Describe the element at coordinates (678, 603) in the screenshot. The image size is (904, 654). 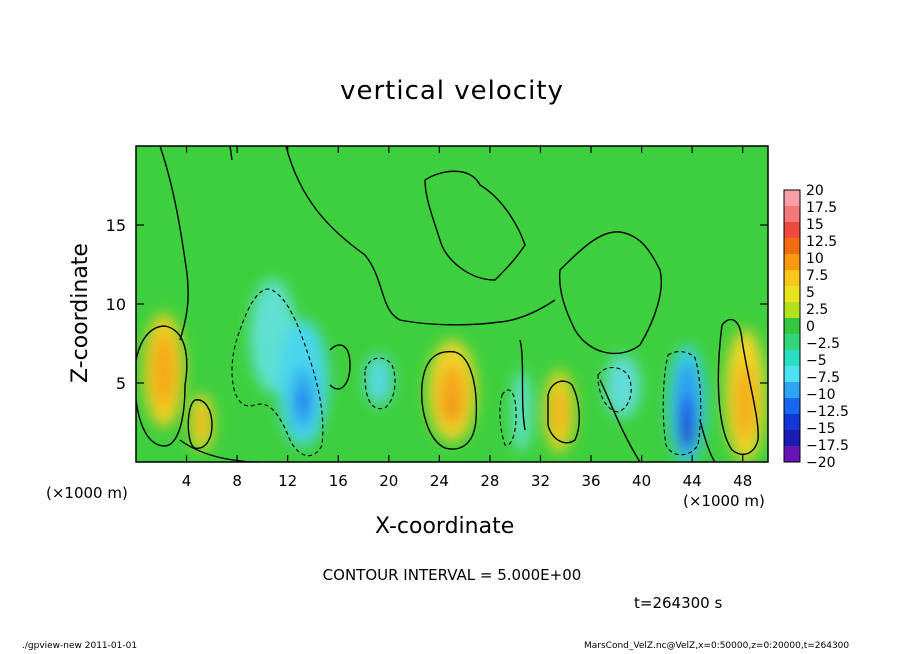
I see `time-label: t=264300 s` at that location.